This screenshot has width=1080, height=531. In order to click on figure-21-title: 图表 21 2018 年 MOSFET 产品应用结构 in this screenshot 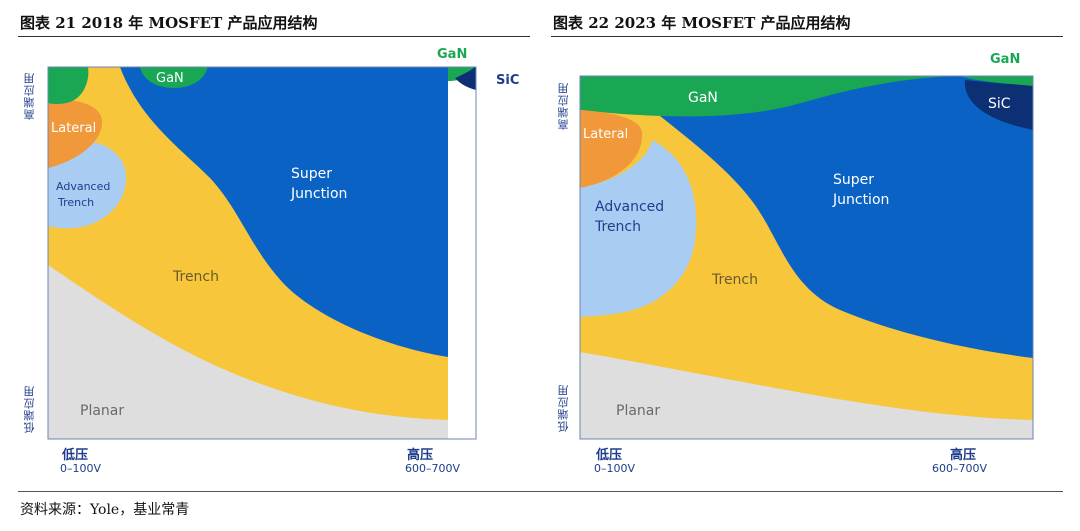, I will do `click(169, 23)`.